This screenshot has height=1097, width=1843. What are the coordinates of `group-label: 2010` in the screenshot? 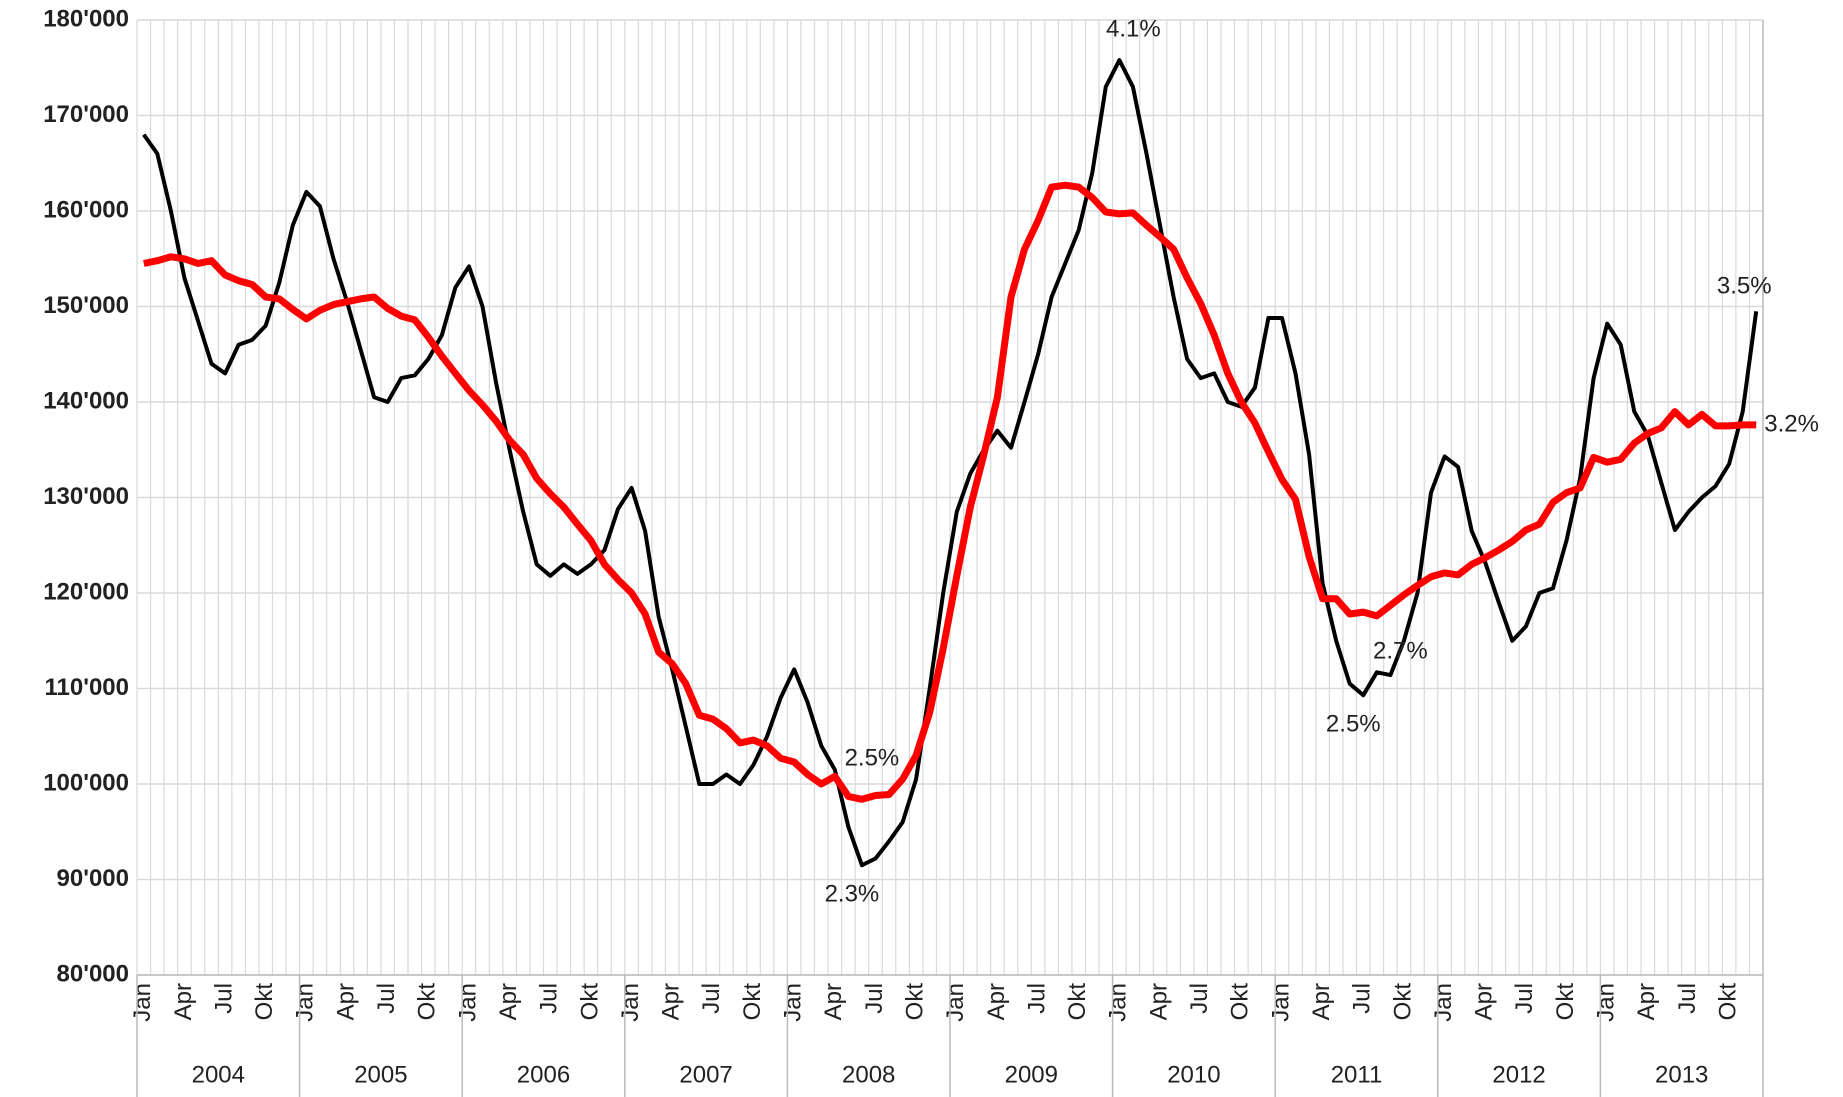 It's located at (1193, 1074).